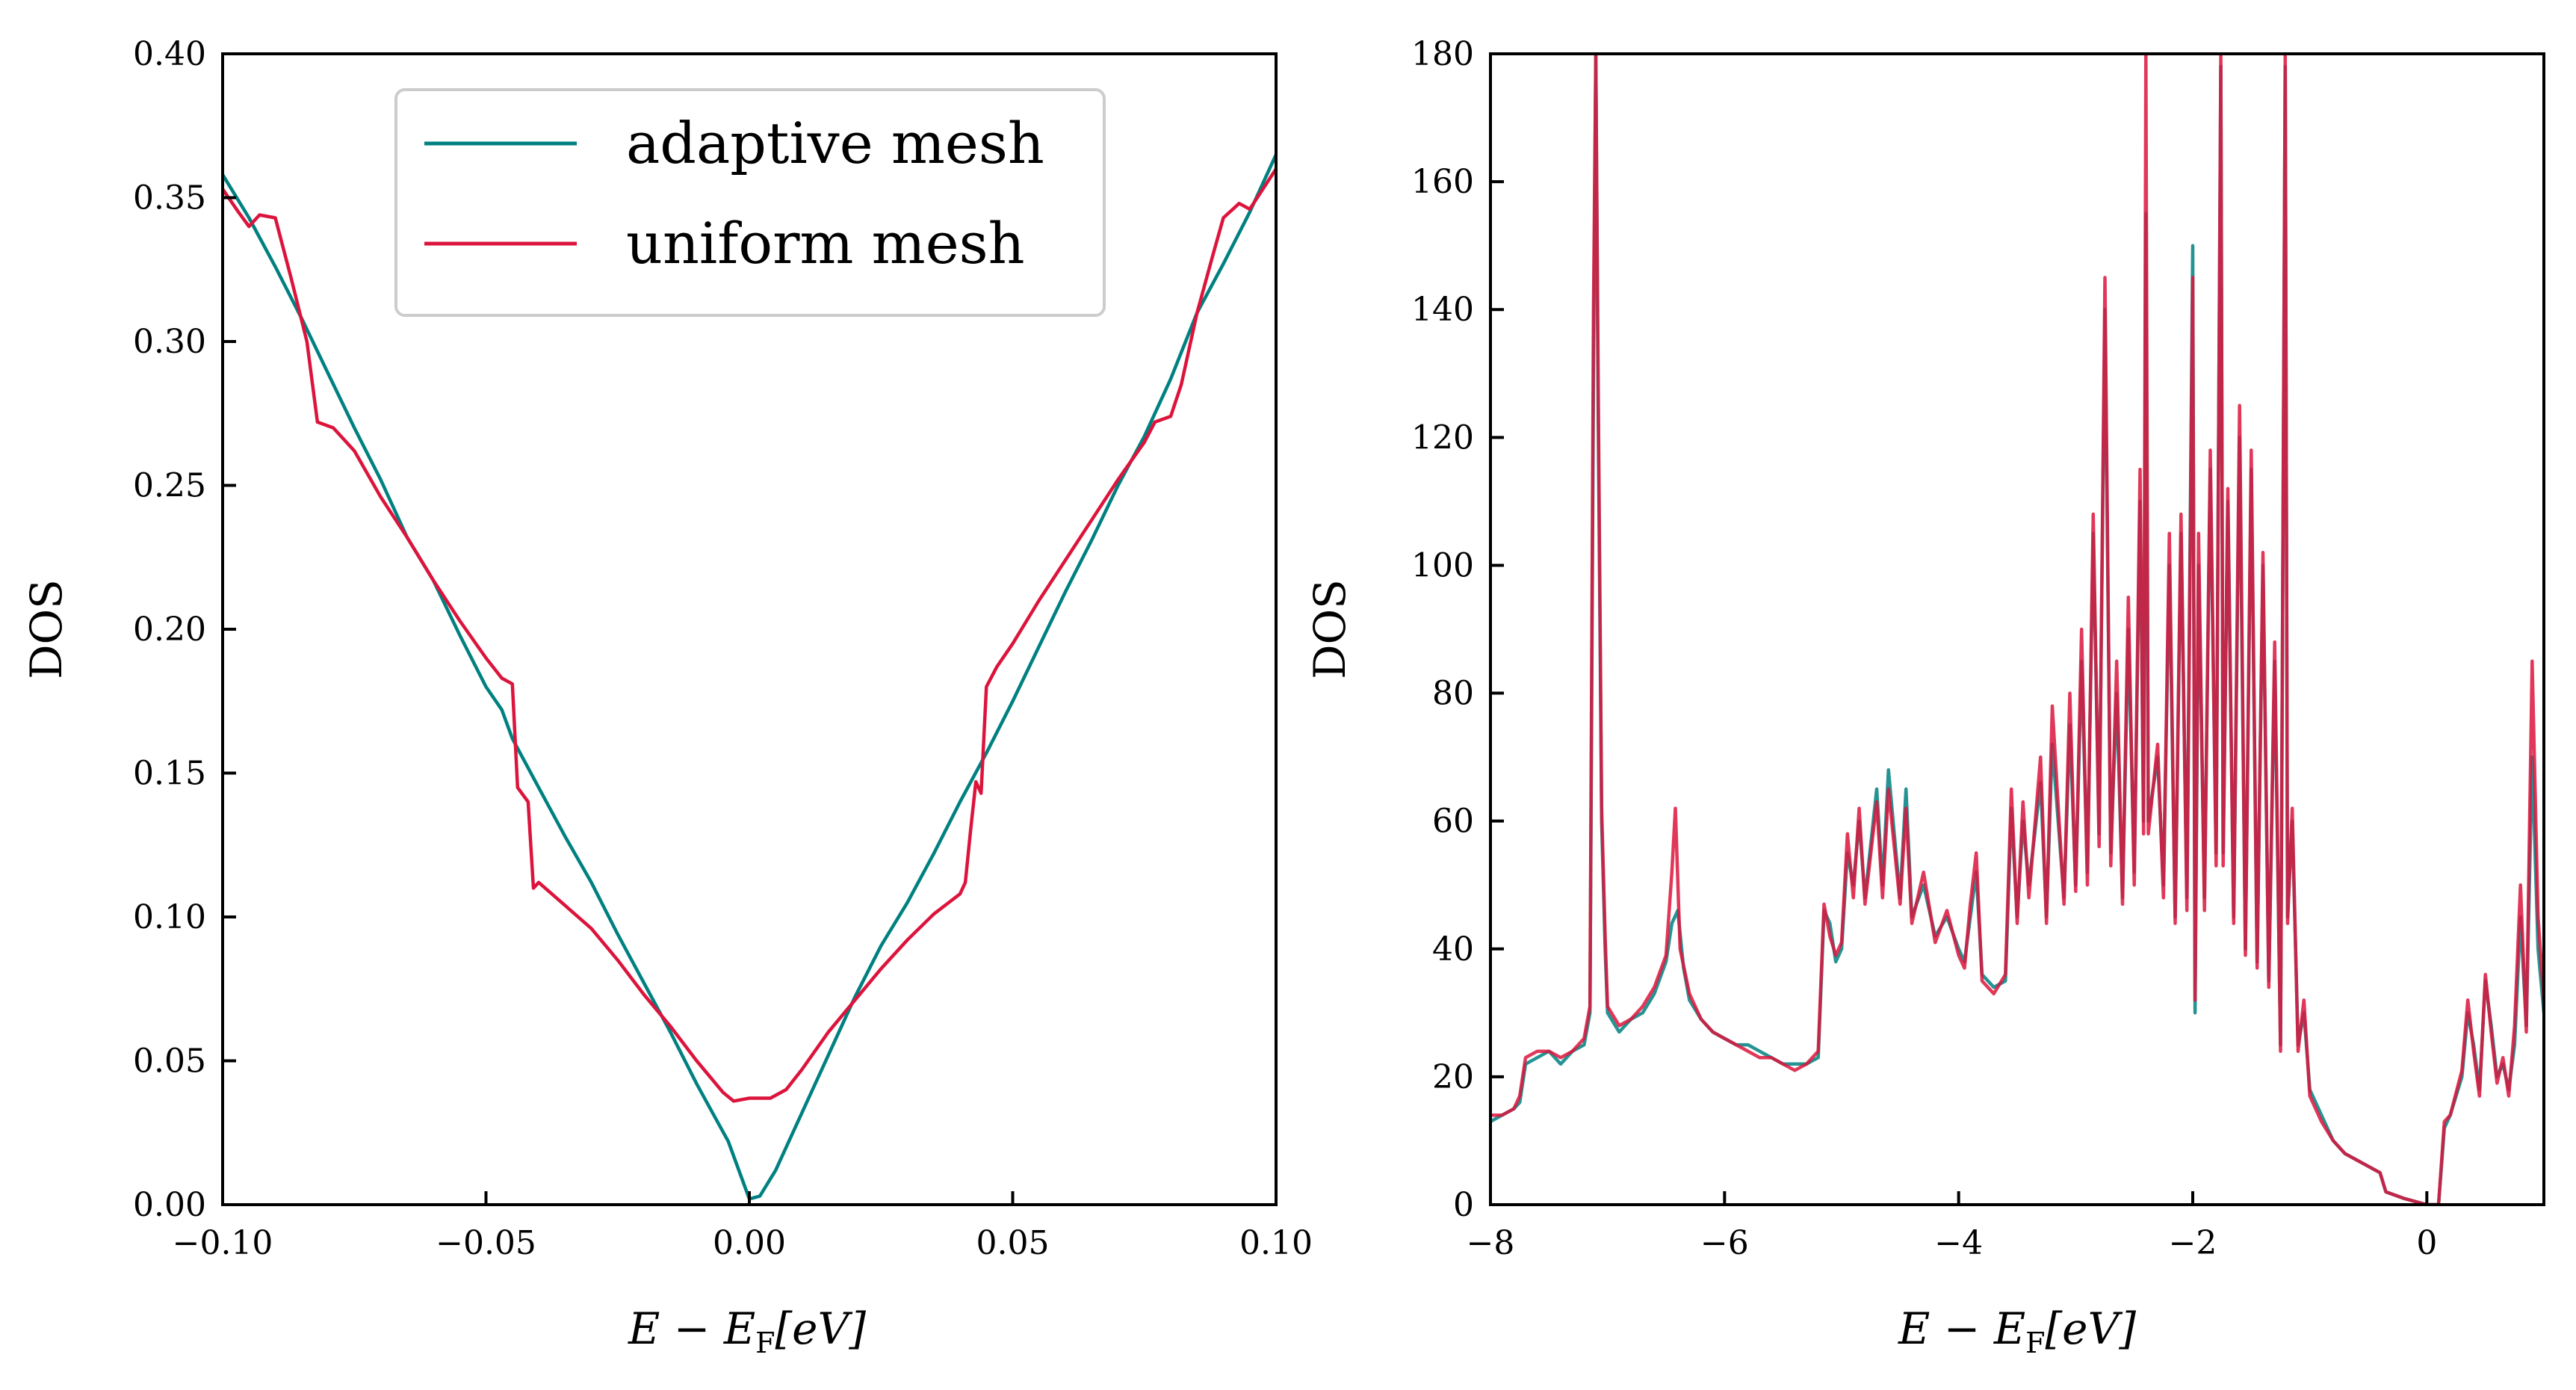 This screenshot has height=1390, width=2576. Describe the element at coordinates (486, 1243) in the screenshot. I see `left-x-tick-label: −0.05` at that location.